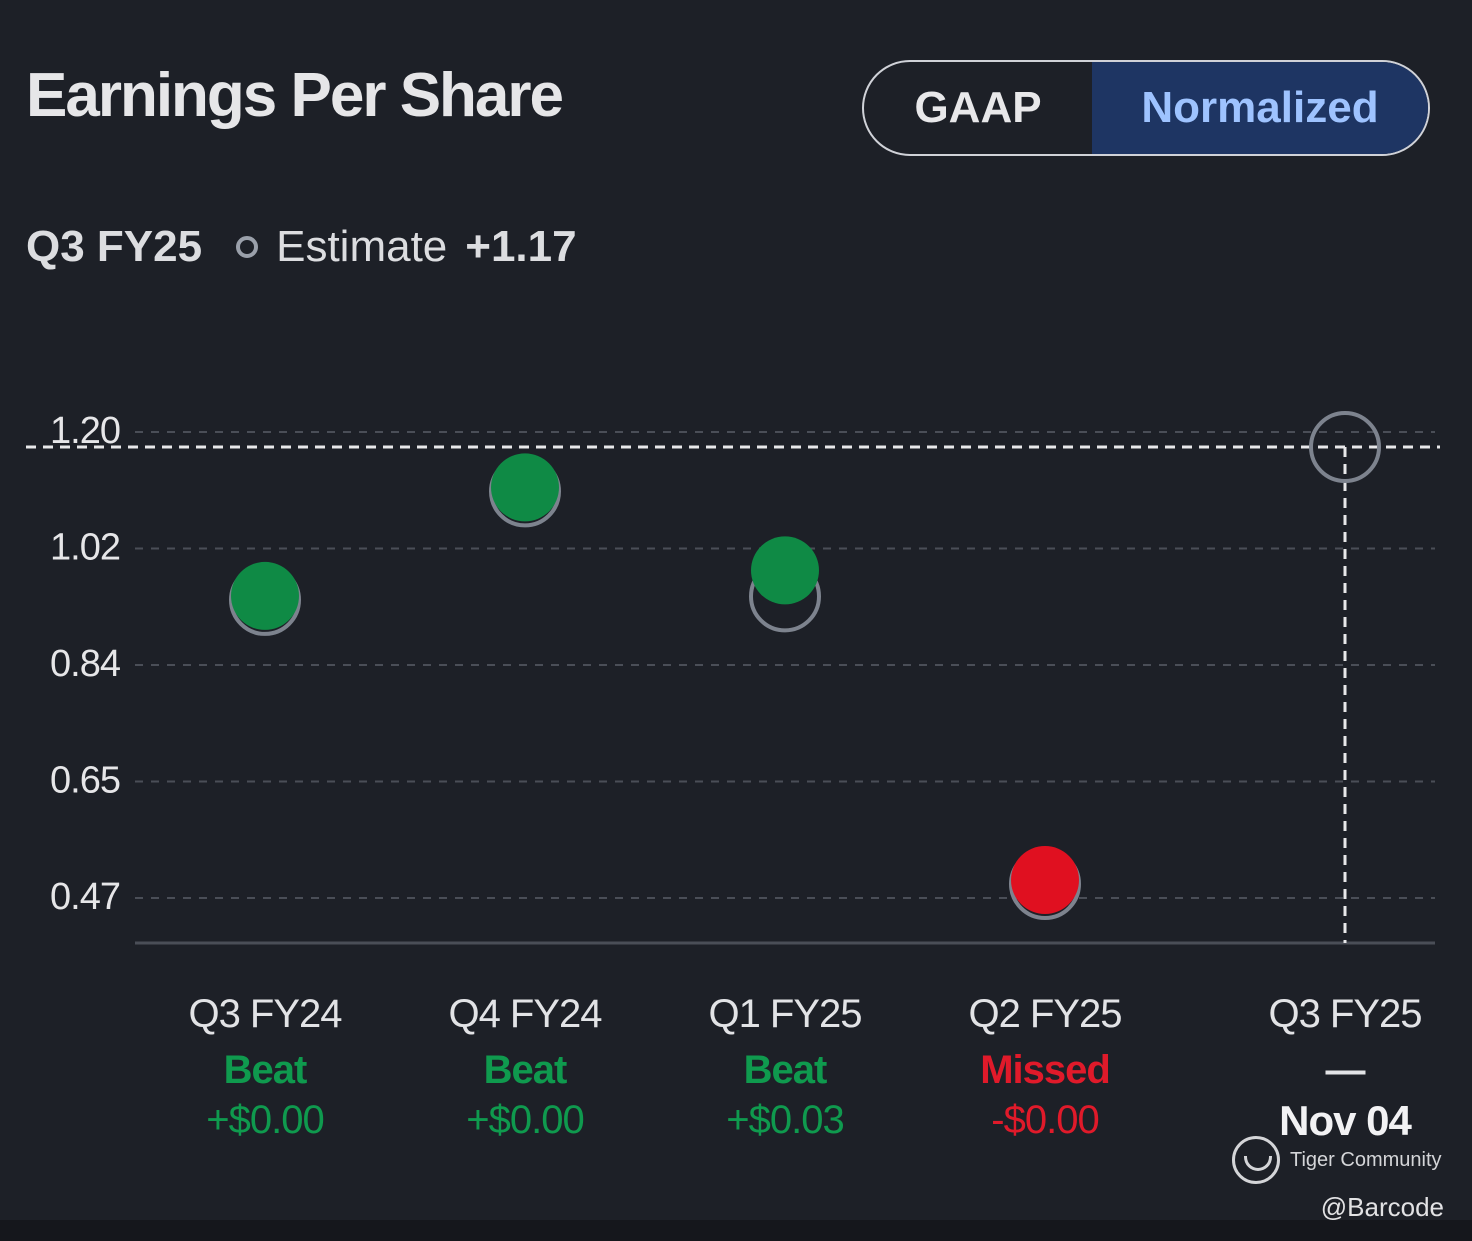 The image size is (1472, 1241). Describe the element at coordinates (525, 1014) in the screenshot. I see `x-category-period: Q4 FY24` at that location.